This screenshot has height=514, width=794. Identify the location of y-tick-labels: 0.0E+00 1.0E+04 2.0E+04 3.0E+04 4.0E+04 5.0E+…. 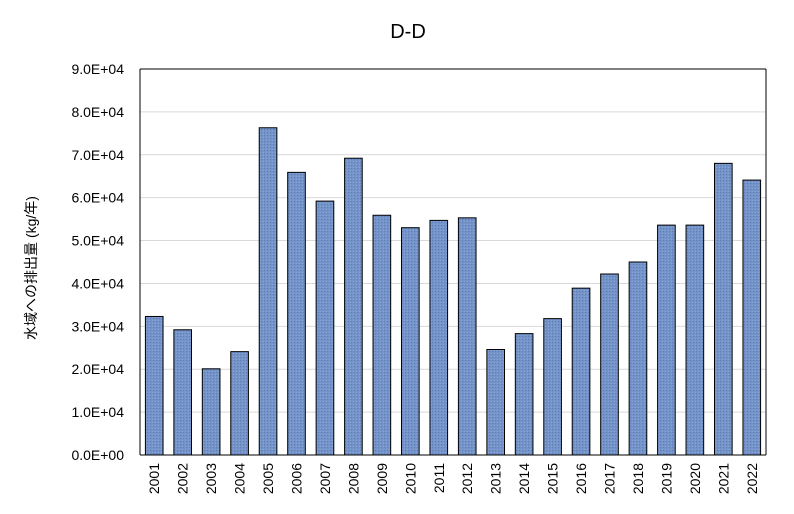
(97, 262).